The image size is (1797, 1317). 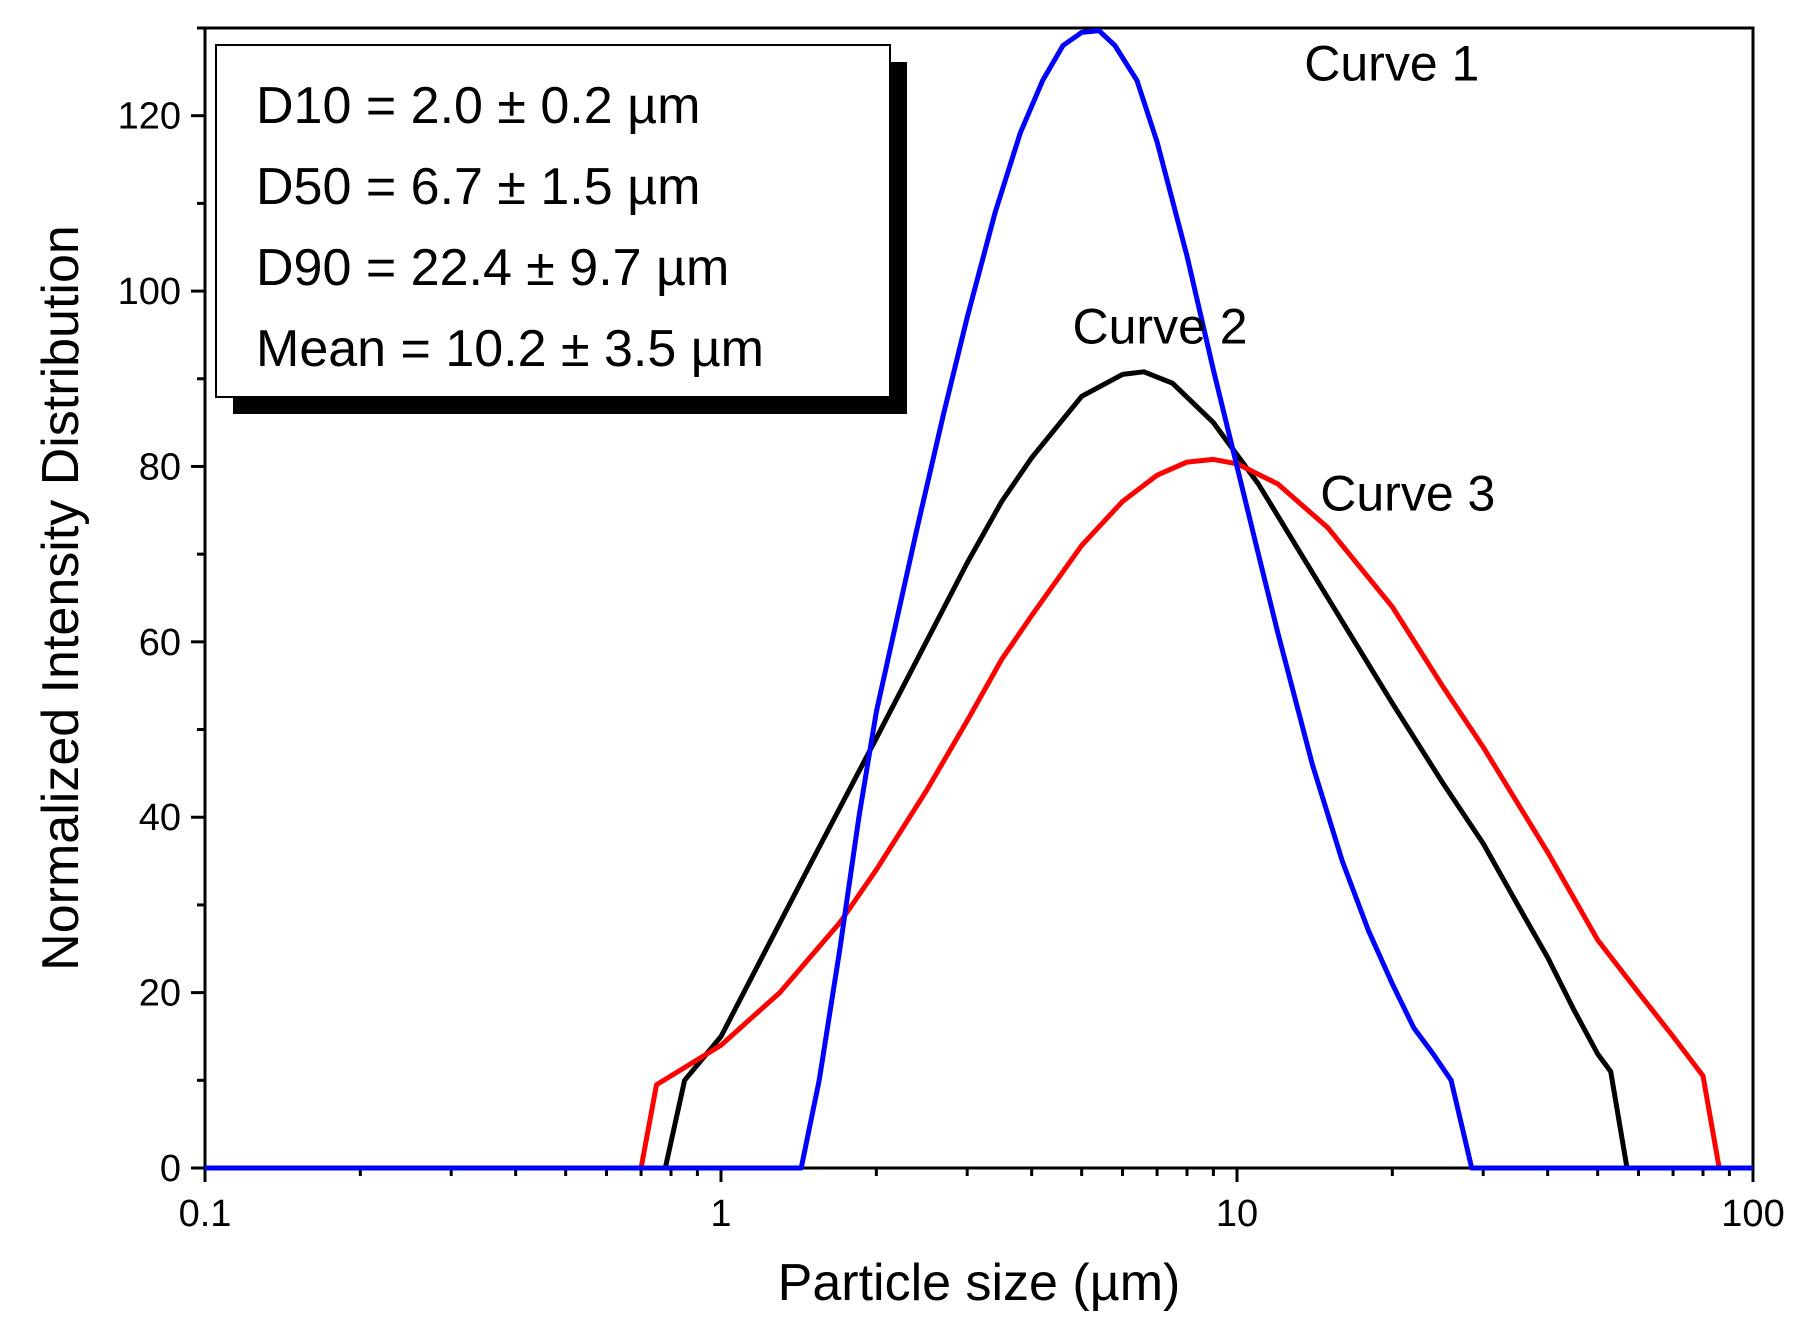 I want to click on y-tick-label: 60, so click(x=160, y=643).